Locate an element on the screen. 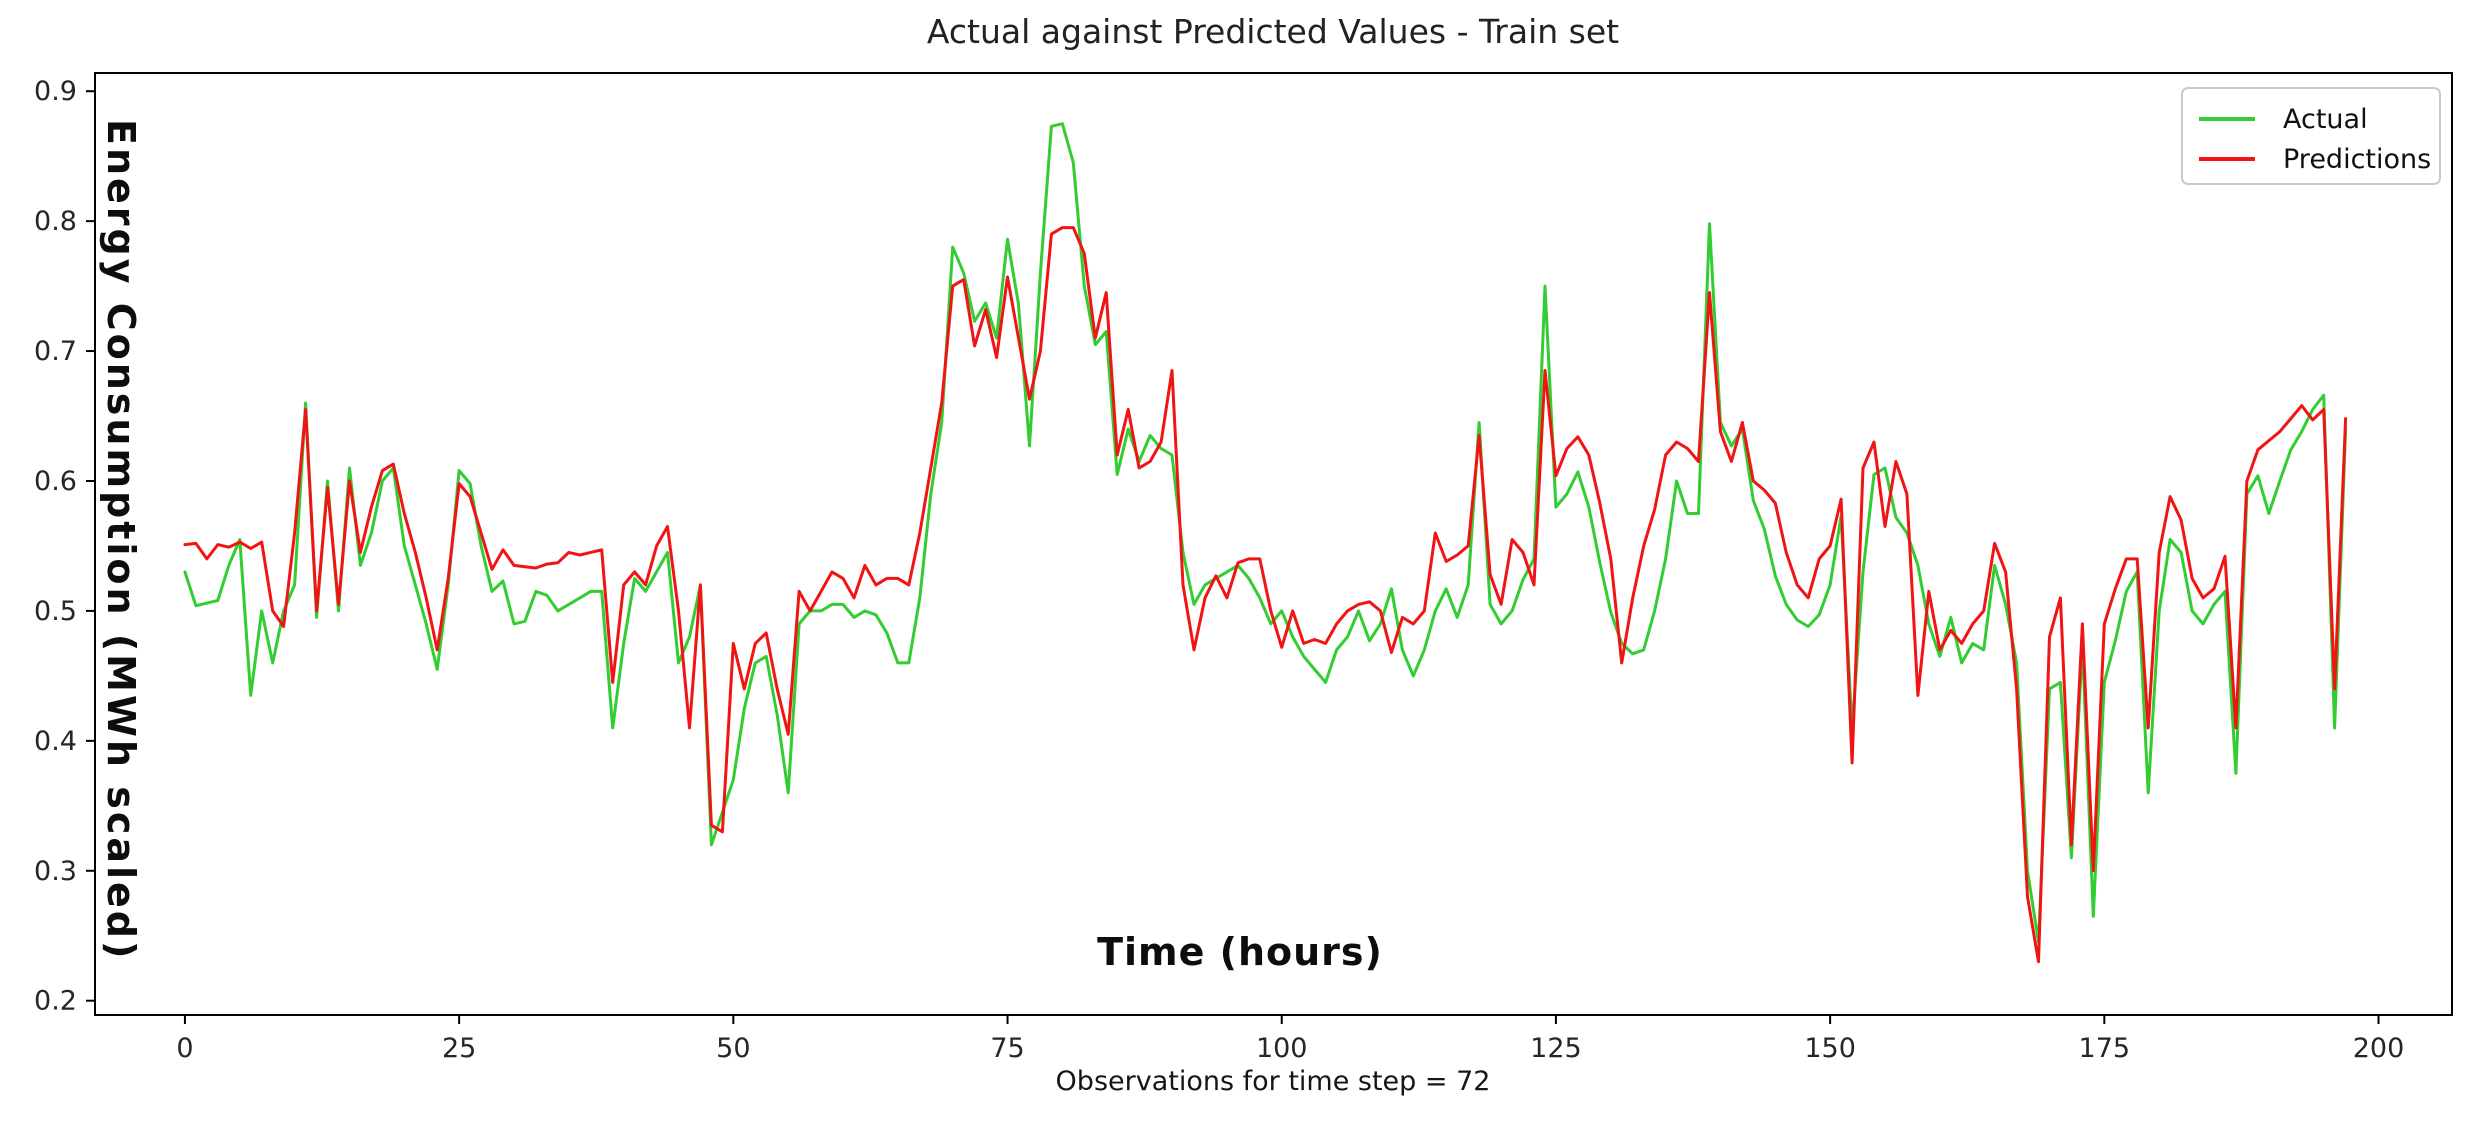  legend: Actual Predictions is located at coordinates (2311, 136).